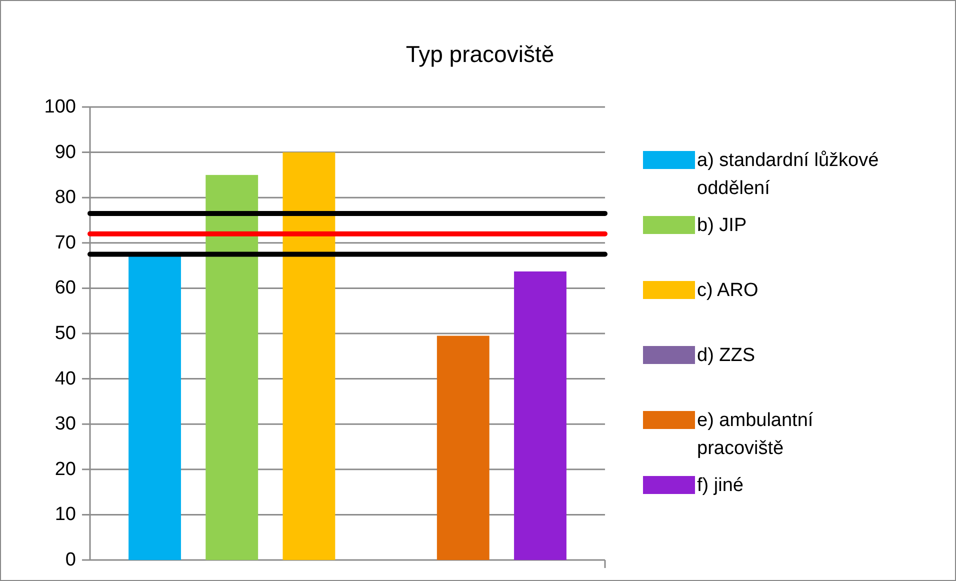  Describe the element at coordinates (720, 485) in the screenshot. I see `legend-label: f) jiné` at that location.